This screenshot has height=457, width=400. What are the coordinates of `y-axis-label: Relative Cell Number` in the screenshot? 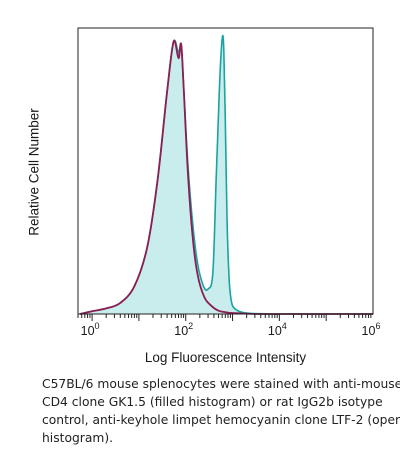 It's located at (34, 172).